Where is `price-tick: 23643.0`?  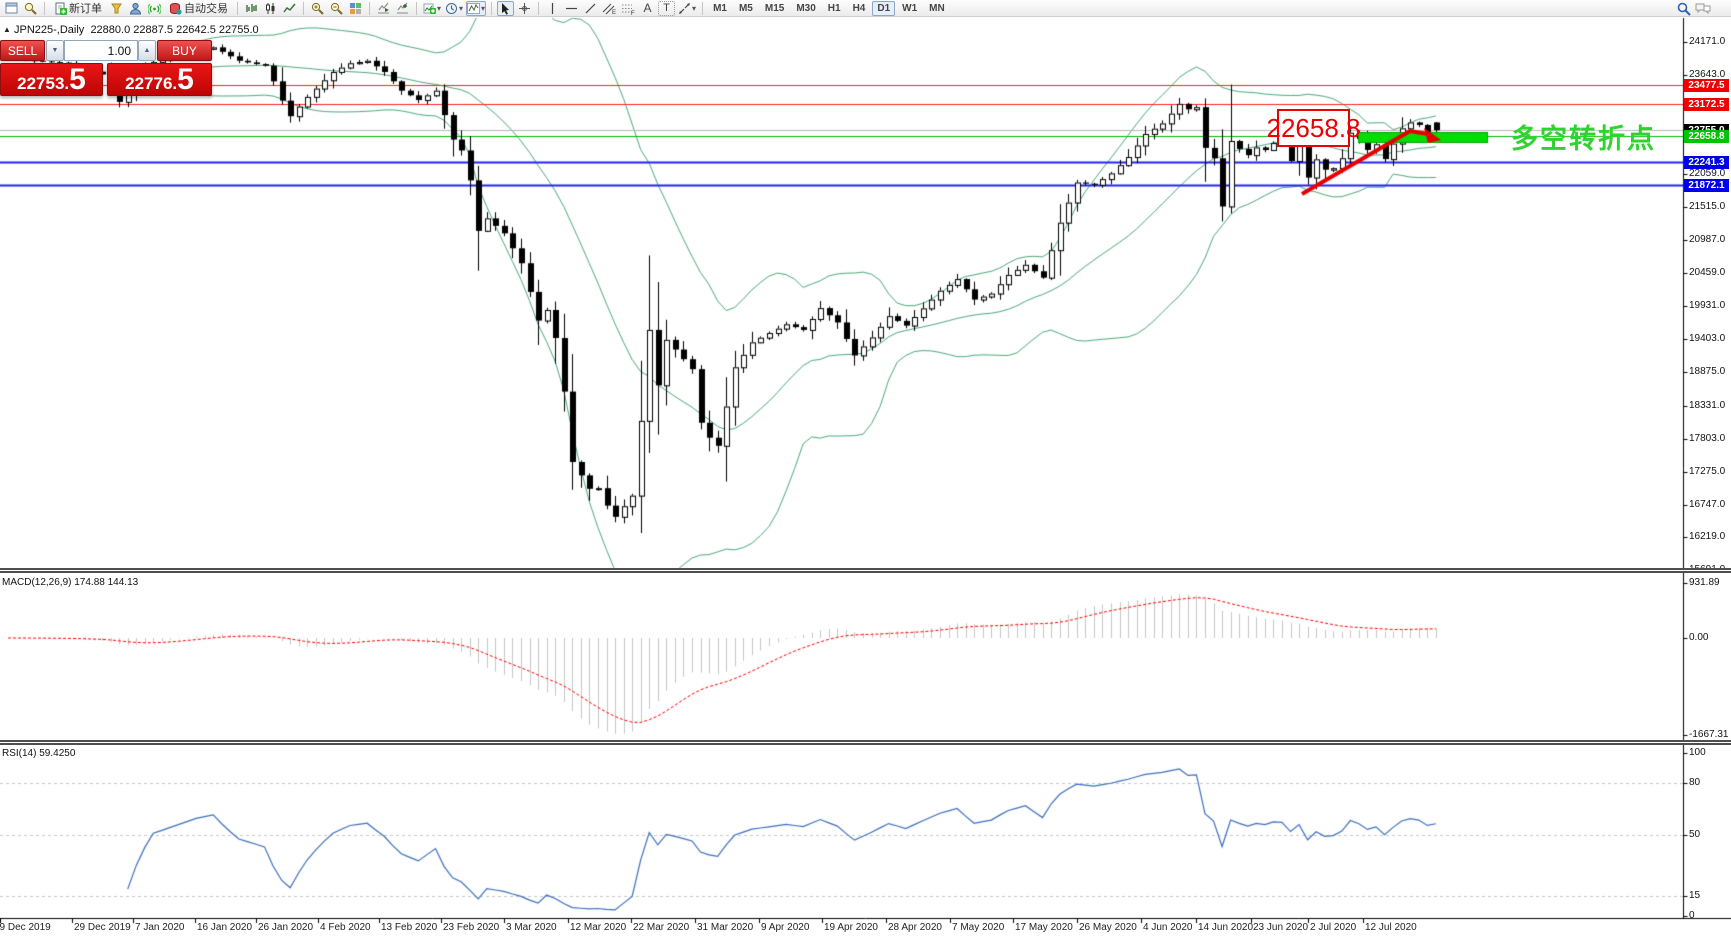 price-tick: 23643.0 is located at coordinates (1707, 74).